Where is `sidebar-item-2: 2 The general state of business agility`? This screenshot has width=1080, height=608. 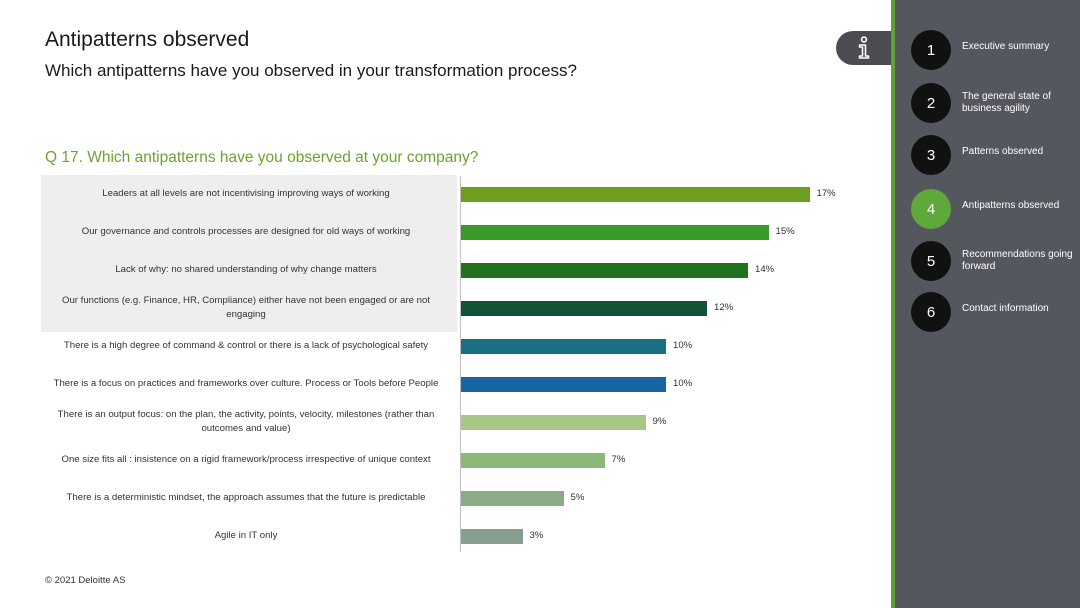 sidebar-item-2: 2 The general state of business agility is located at coordinates (993, 105).